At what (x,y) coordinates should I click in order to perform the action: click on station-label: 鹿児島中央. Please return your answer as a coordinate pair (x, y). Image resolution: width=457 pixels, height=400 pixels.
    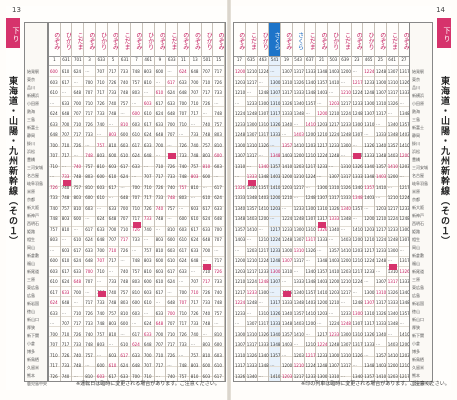
    Looking at the image, I should click on (37, 383).